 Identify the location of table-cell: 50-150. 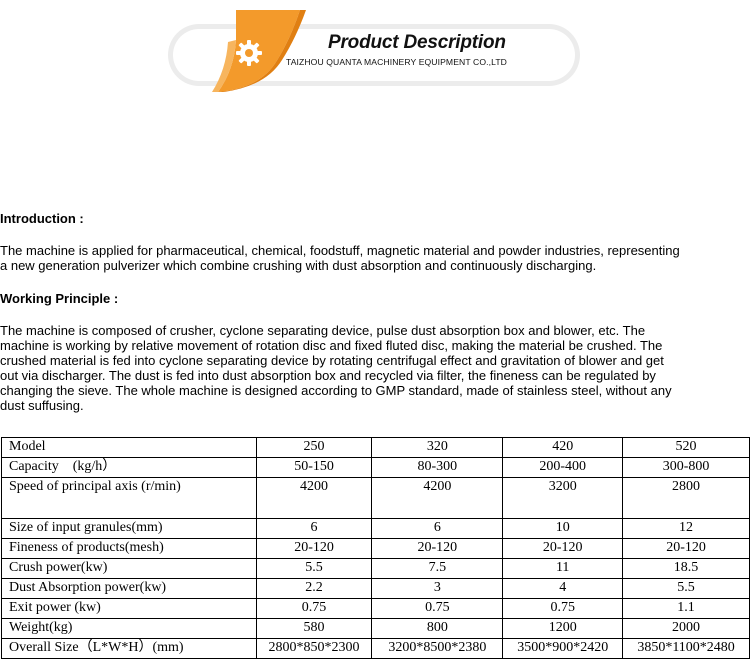
(314, 467).